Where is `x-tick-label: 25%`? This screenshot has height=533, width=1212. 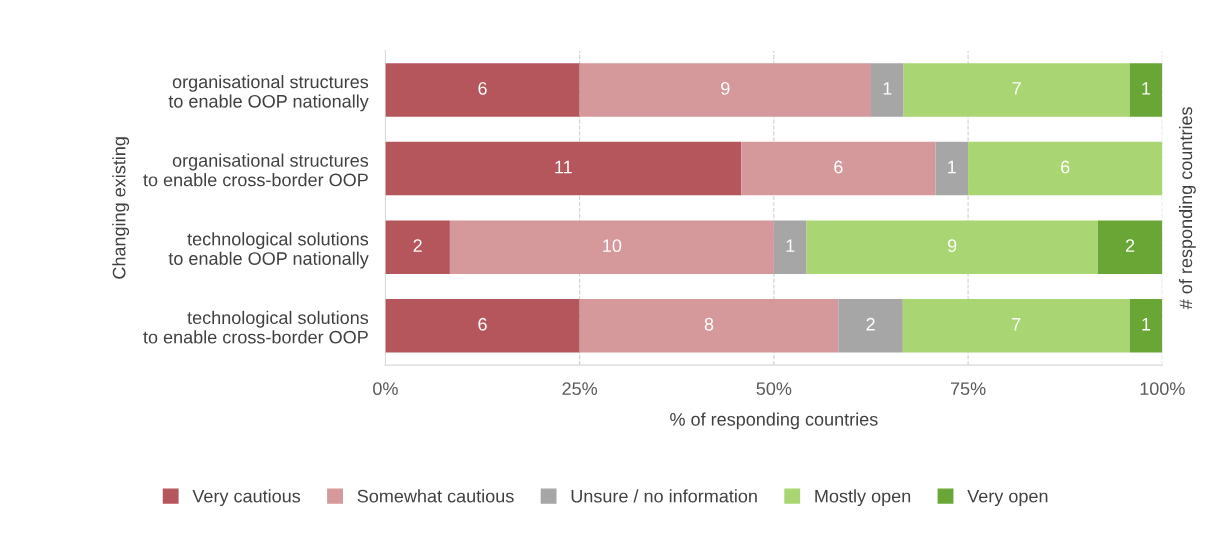 x-tick-label: 25% is located at coordinates (580, 389).